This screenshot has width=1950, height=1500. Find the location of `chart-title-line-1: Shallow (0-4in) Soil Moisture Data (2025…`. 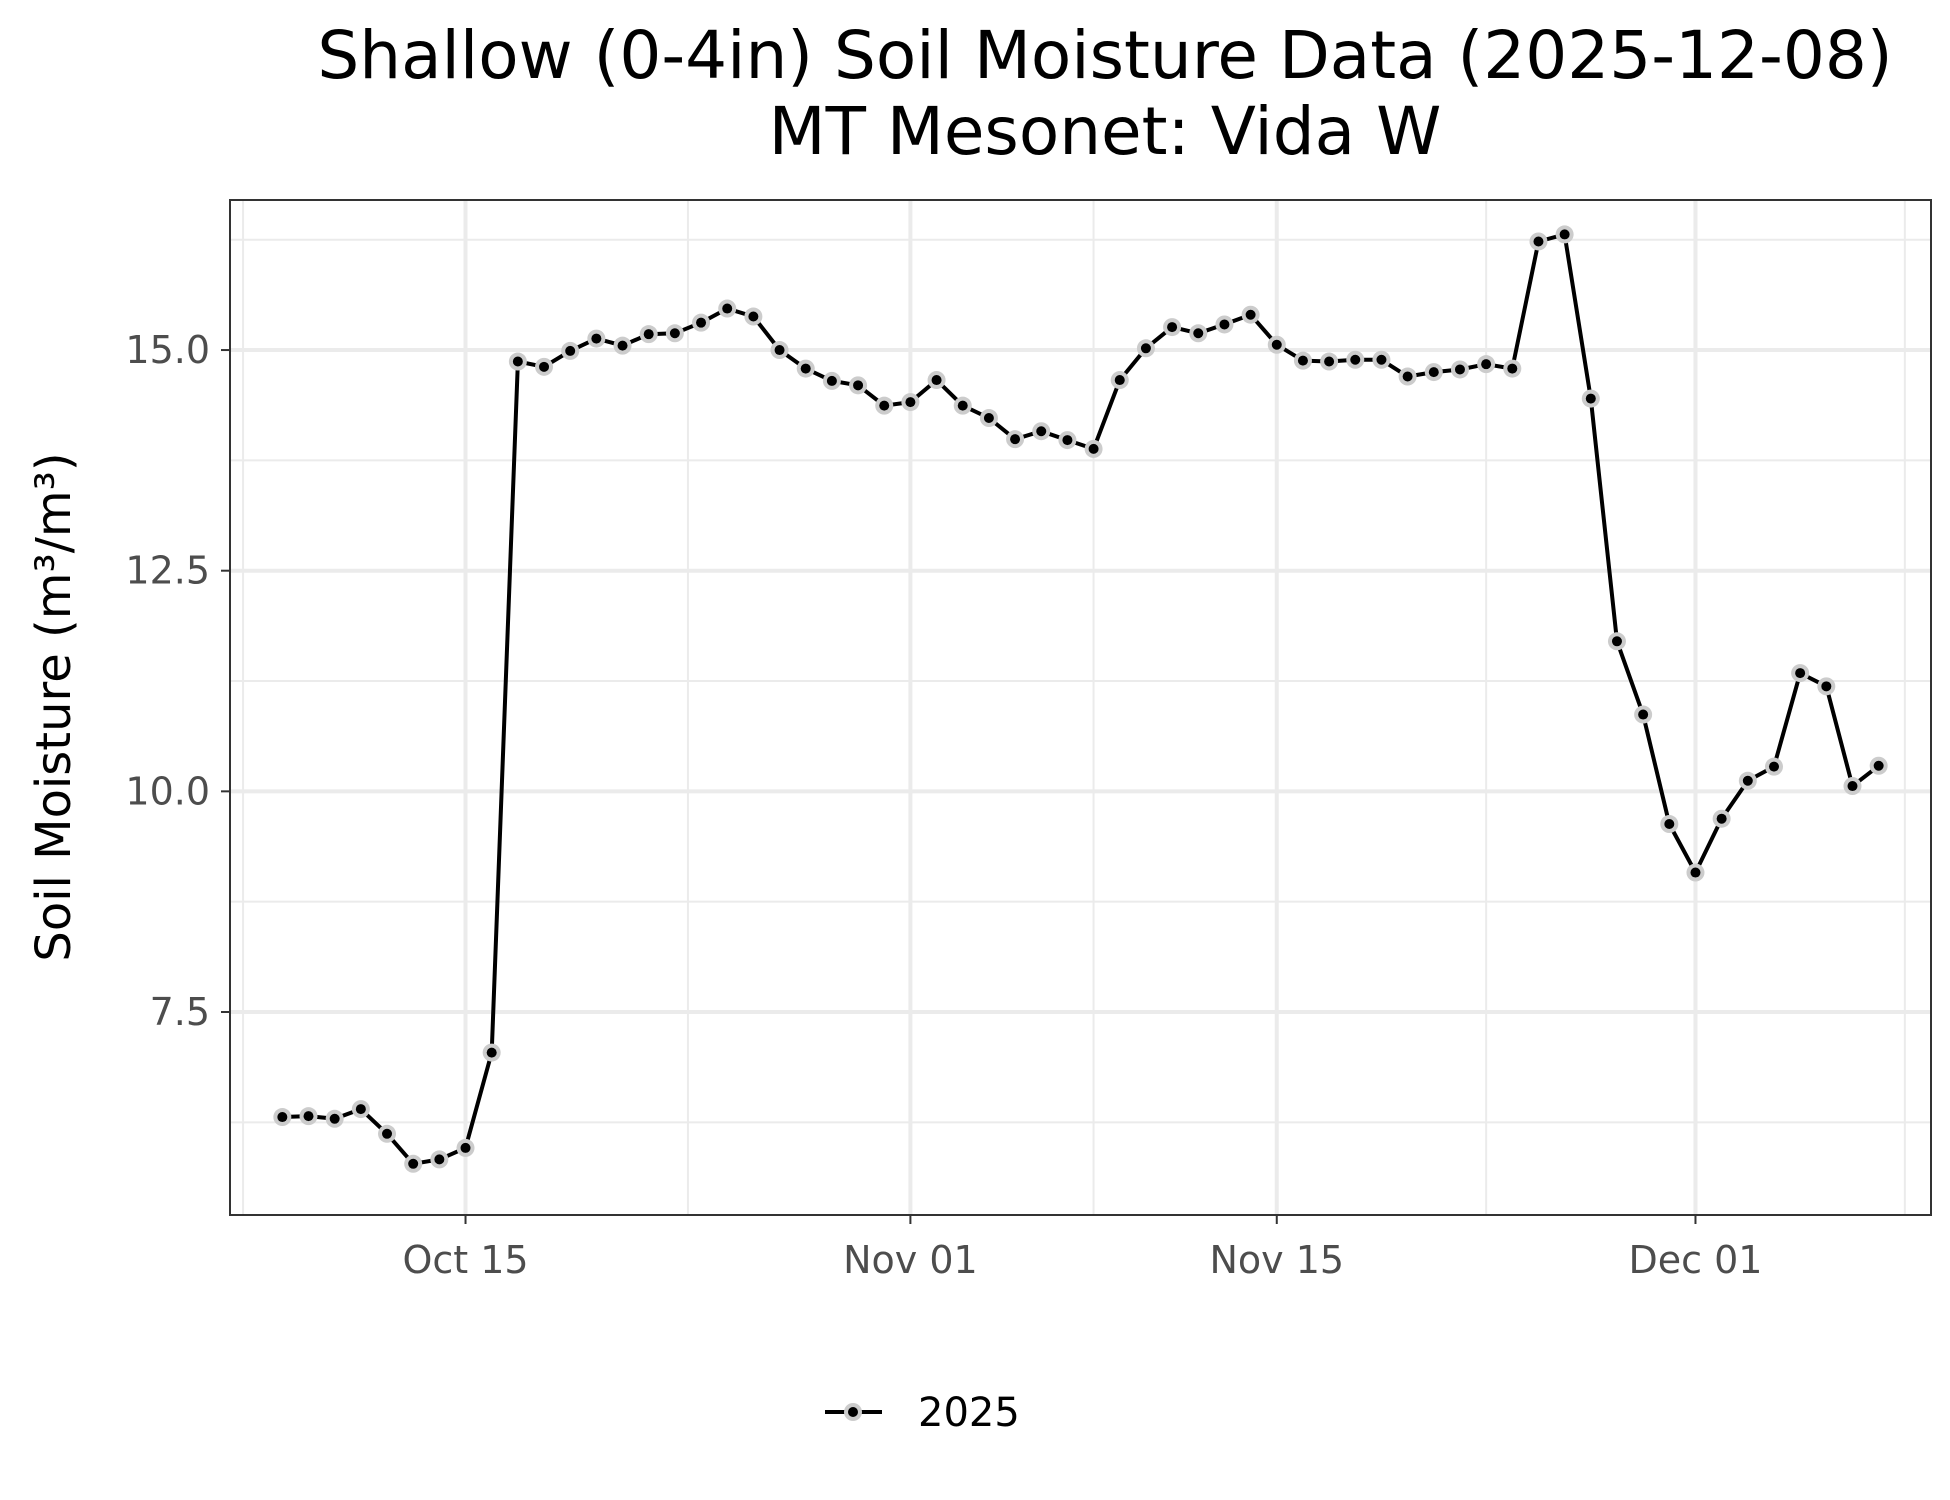

chart-title-line-1: Shallow (0-4in) Soil Moisture Data (2025… is located at coordinates (1104, 55).